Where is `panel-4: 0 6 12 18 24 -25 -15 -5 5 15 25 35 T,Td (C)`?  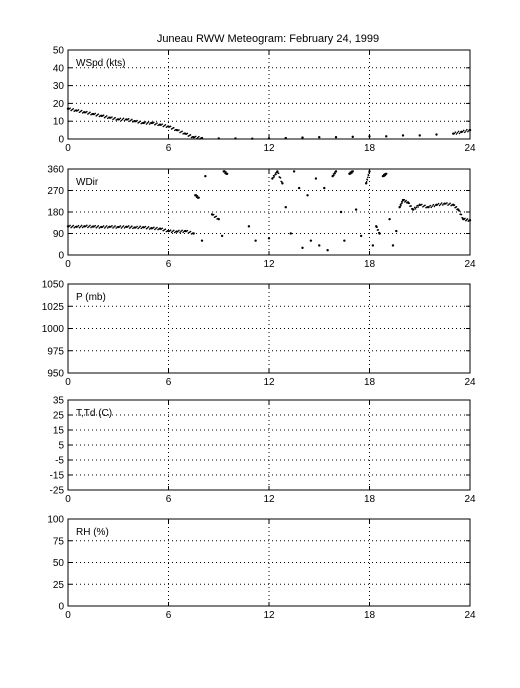
panel-4: 0 6 12 18 24 -25 -15 -5 5 15 25 35 T,Td (C) is located at coordinates (263, 451).